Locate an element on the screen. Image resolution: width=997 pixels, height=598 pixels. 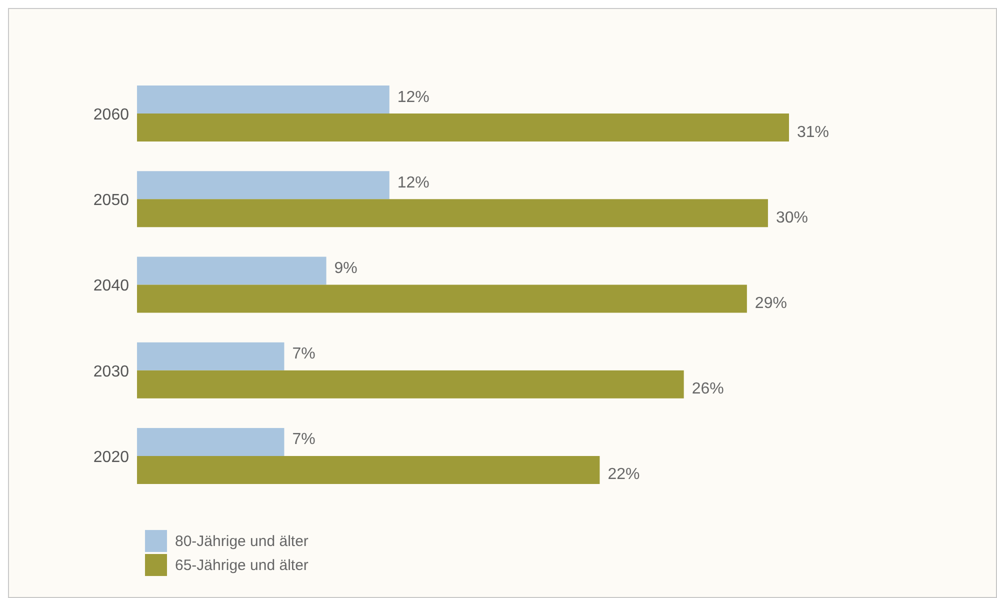
y-tick-label: 2060 is located at coordinates (111, 115).